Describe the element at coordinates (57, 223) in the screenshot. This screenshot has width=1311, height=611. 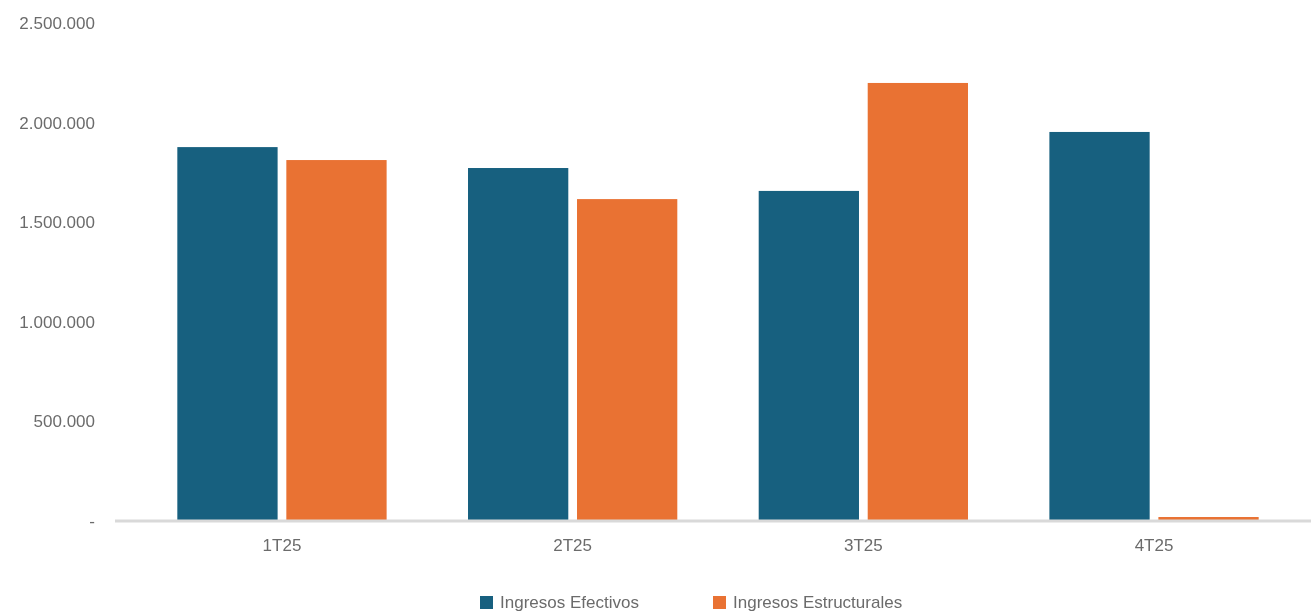
I see `y-tick-label: 1.500.000` at that location.